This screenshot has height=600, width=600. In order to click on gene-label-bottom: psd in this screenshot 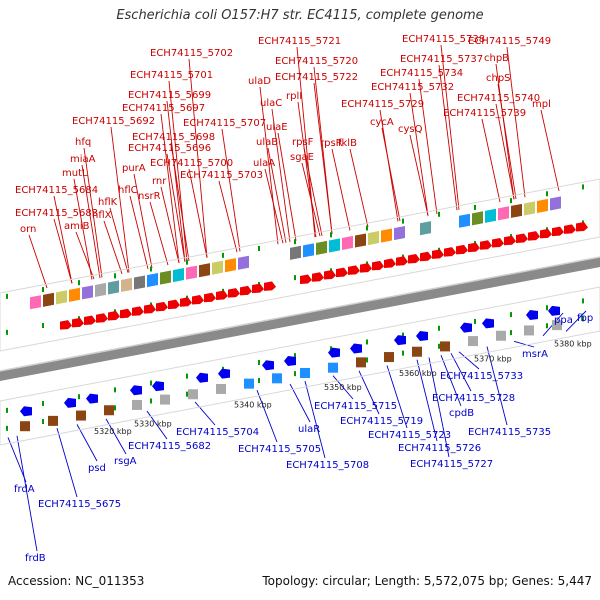, I will do `click(97, 468)`.